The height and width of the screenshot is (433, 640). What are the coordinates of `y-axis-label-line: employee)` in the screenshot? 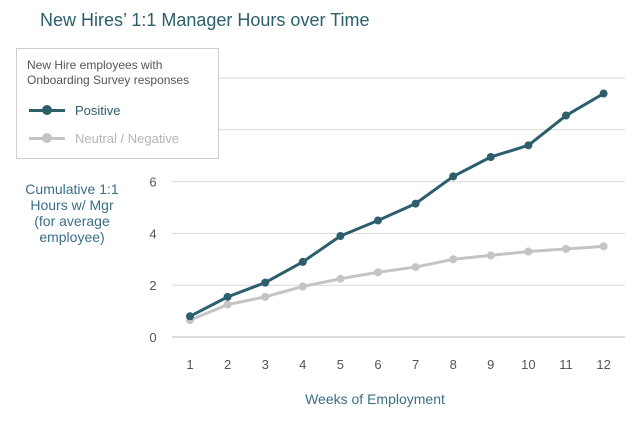 It's located at (72, 237).